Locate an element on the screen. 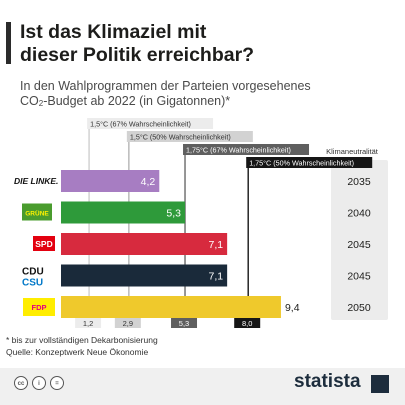 The height and width of the screenshot is (405, 405). threshold-label: 1,75°C (50% Wahrscheinlichkeit) is located at coordinates (301, 163).